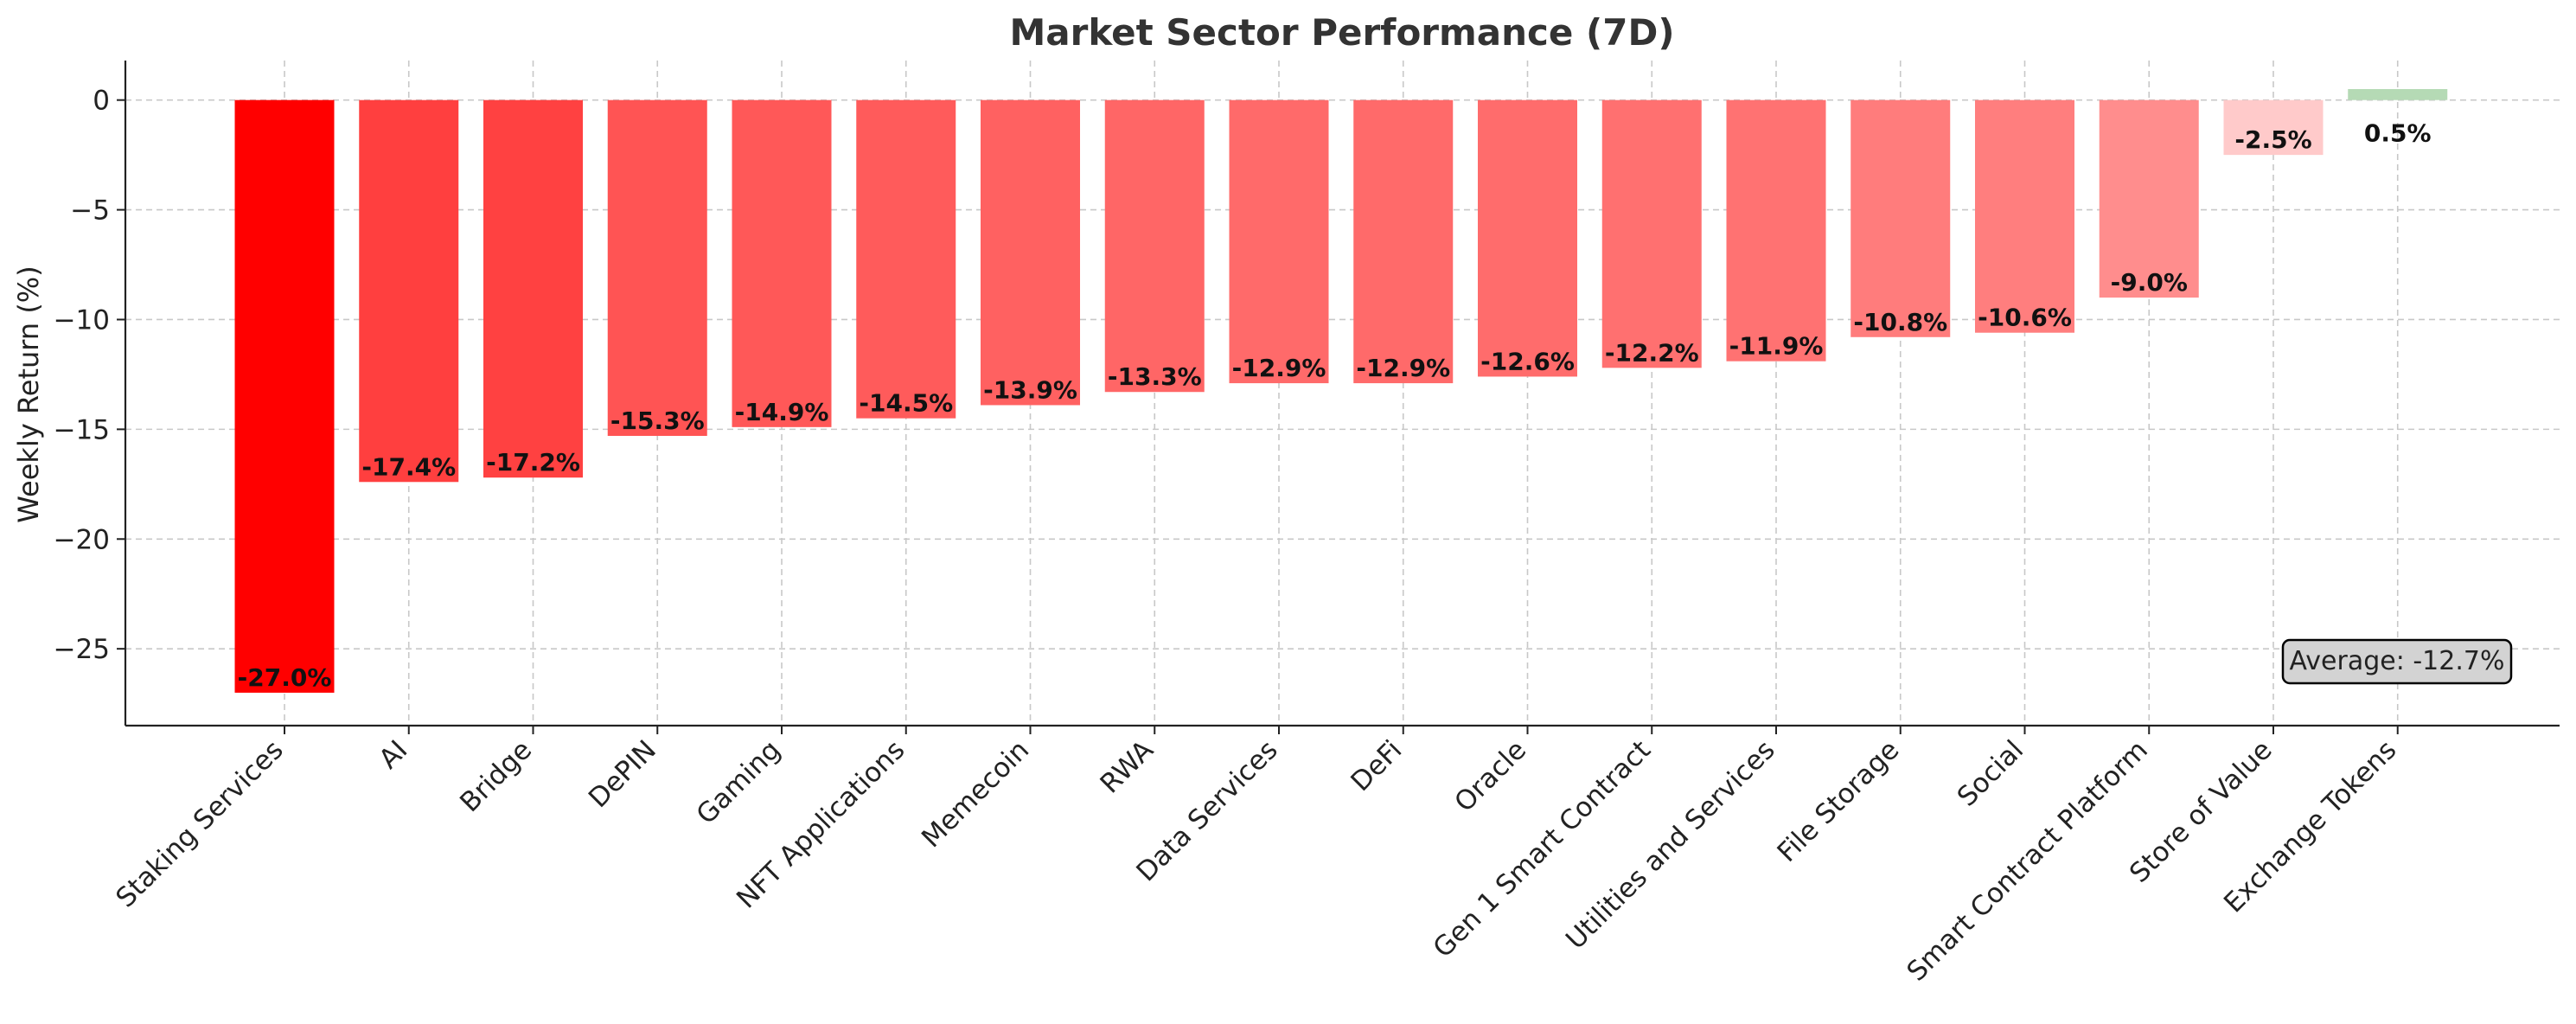 The width and height of the screenshot is (2576, 1024). I want to click on y-tick-label: −25, so click(82, 649).